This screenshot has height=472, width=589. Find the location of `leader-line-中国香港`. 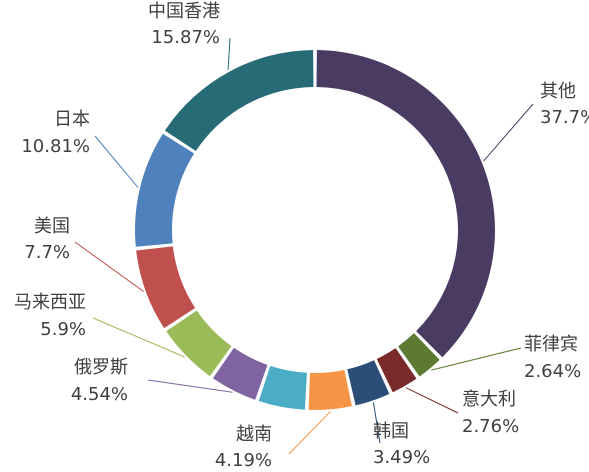

leader-line-中国香港 is located at coordinates (229, 54).